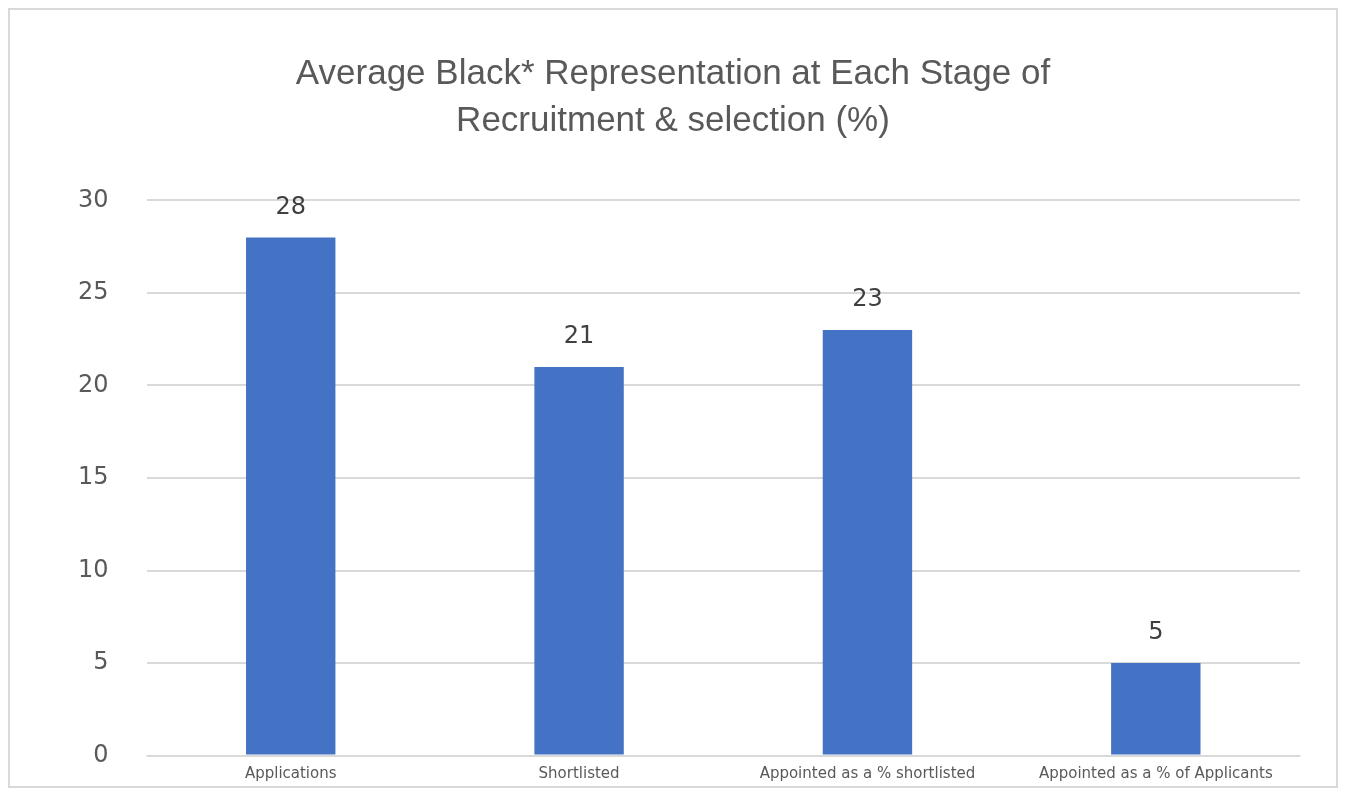 The height and width of the screenshot is (796, 1348). What do you see at coordinates (101, 753) in the screenshot?
I see `y-tick-label: 0` at bounding box center [101, 753].